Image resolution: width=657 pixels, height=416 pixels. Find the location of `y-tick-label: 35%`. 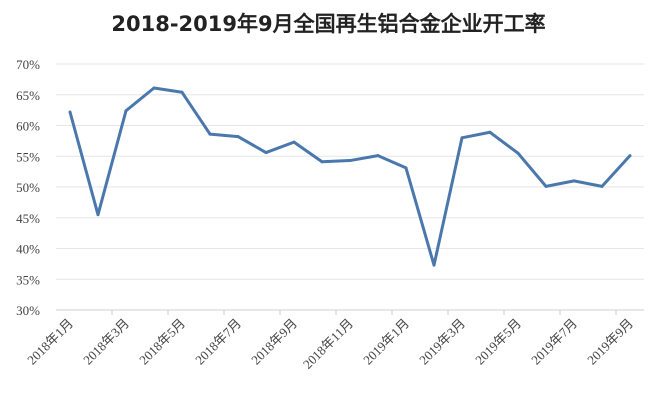

y-tick-label: 35% is located at coordinates (28, 279).